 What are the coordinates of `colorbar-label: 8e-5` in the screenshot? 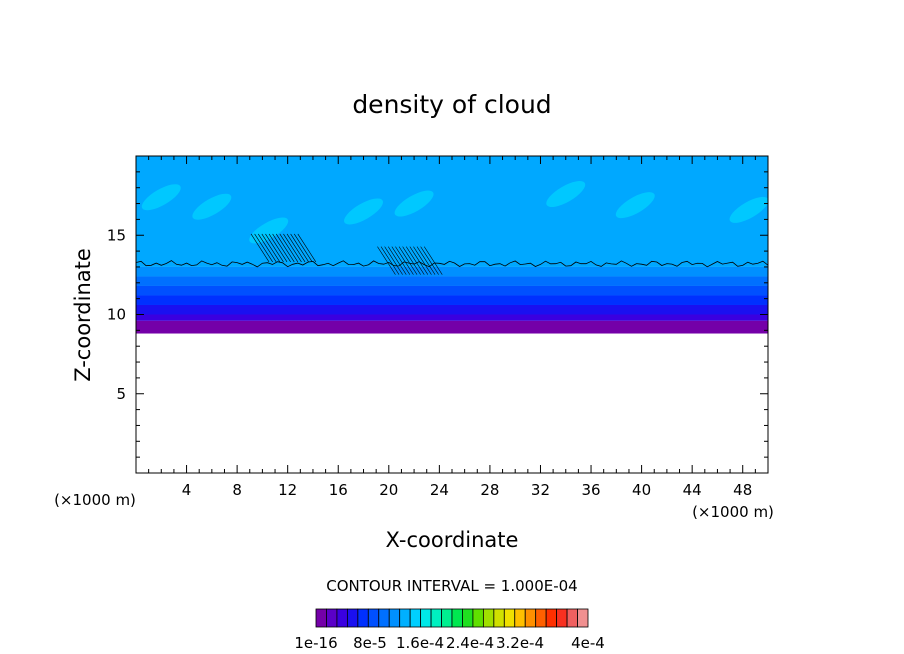 It's located at (370, 643).